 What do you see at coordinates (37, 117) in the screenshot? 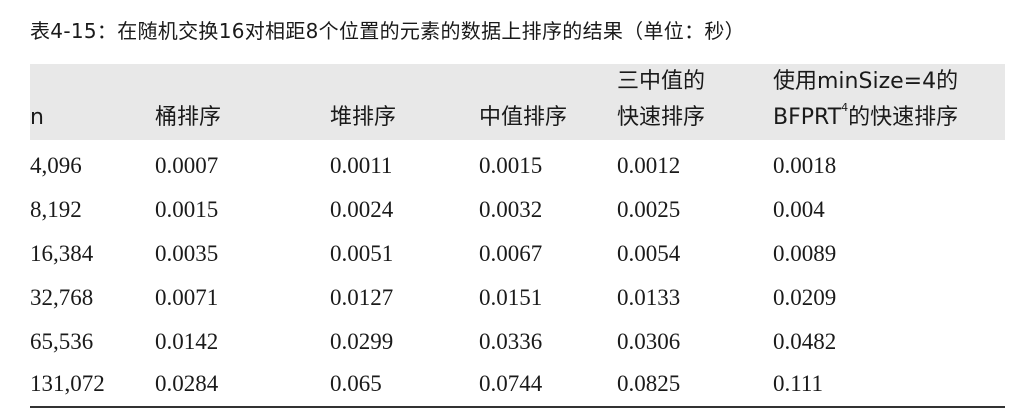
I see `header-n: n` at bounding box center [37, 117].